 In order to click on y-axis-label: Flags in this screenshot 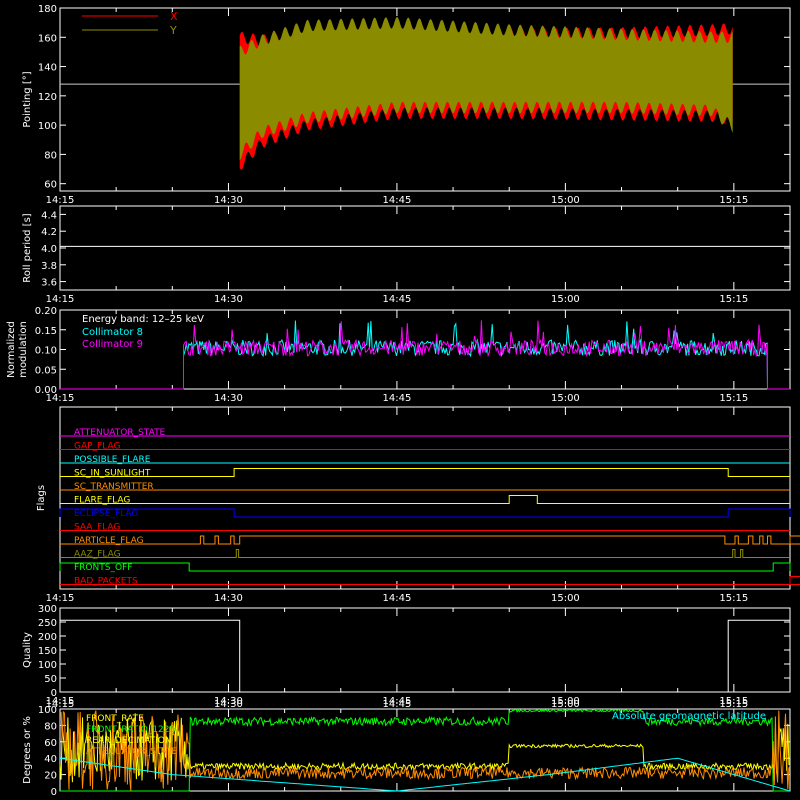, I will do `click(41, 498)`.